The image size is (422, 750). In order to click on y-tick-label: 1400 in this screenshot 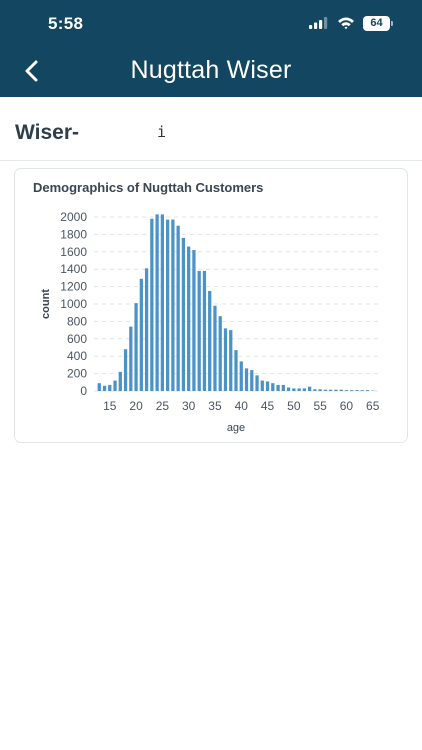, I will do `click(73, 269)`.